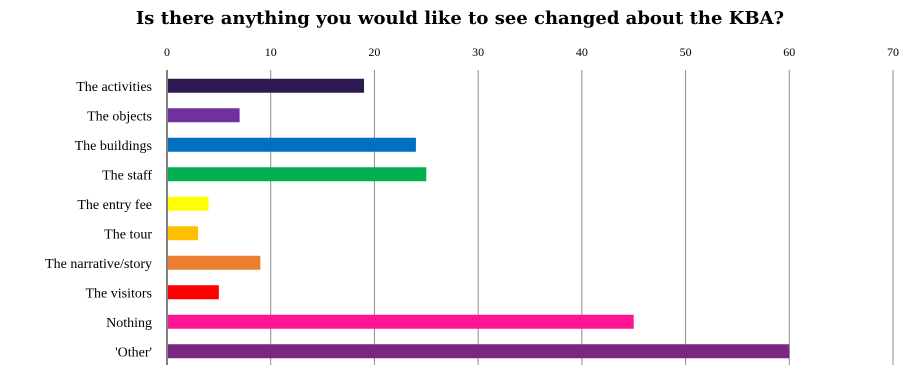  What do you see at coordinates (478, 52) in the screenshot?
I see `x-tick-label: 30` at bounding box center [478, 52].